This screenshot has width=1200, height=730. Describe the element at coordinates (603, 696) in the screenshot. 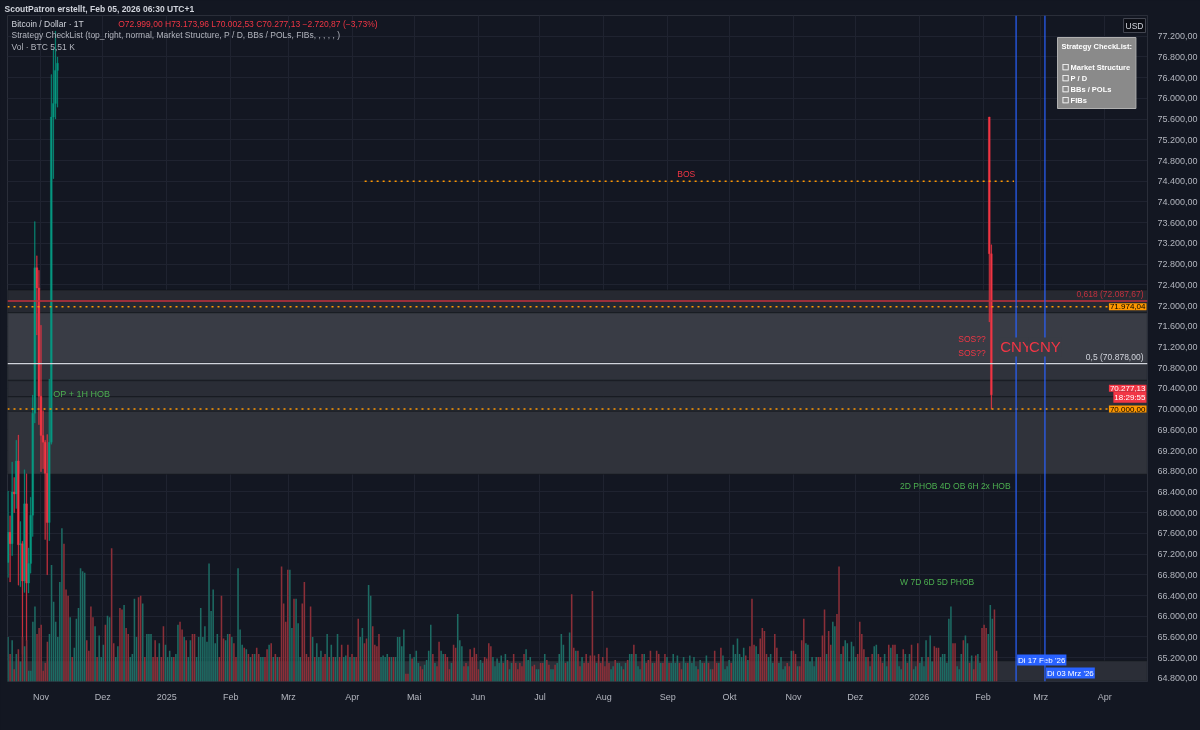

I see `x-tick-label: Aug` at that location.